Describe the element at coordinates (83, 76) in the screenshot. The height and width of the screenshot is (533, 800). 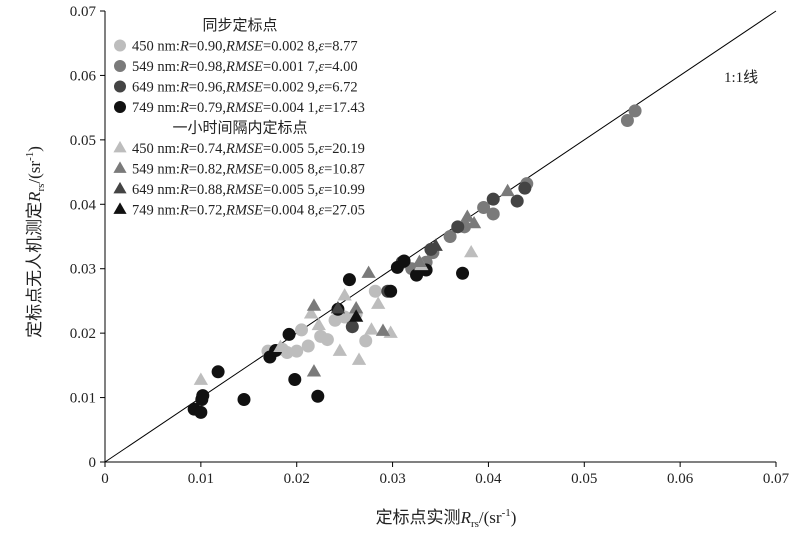
I see `y-tick-label: 0.06` at that location.